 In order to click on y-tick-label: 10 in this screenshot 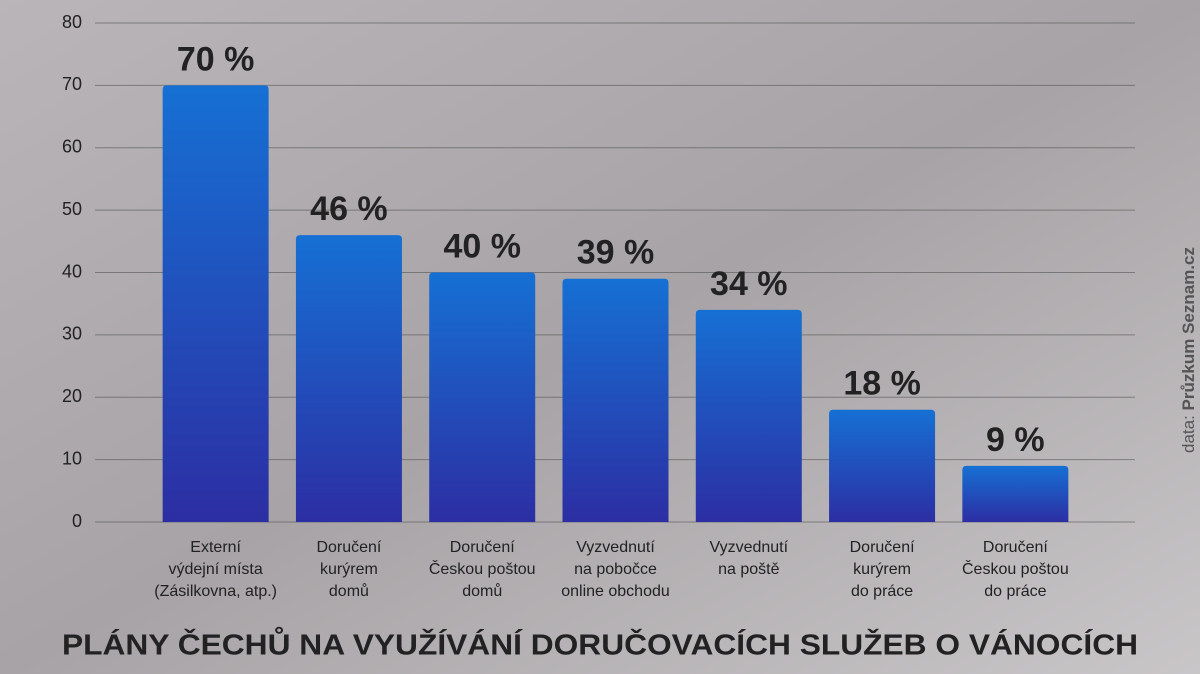, I will do `click(72, 458)`.